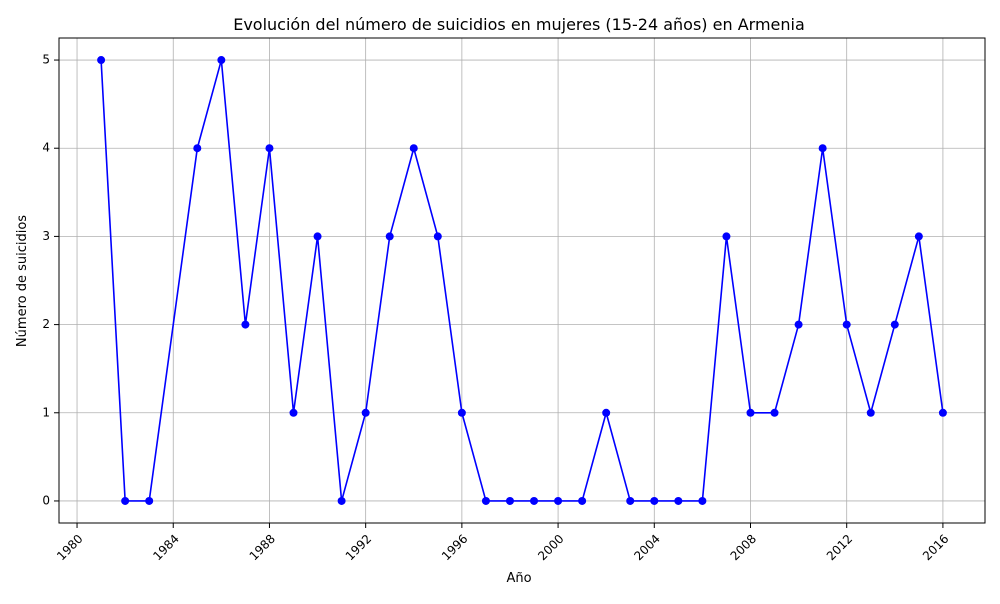 Image resolution: width=1000 pixels, height=604 pixels. Describe the element at coordinates (550, 547) in the screenshot. I see `x-tick-label: 2000` at that location.